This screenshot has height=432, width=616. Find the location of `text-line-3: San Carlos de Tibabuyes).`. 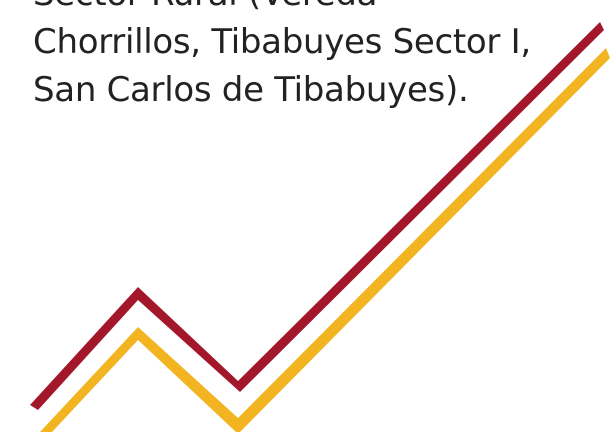

text-line-3: San Carlos de Tibabuyes). is located at coordinates (251, 90).